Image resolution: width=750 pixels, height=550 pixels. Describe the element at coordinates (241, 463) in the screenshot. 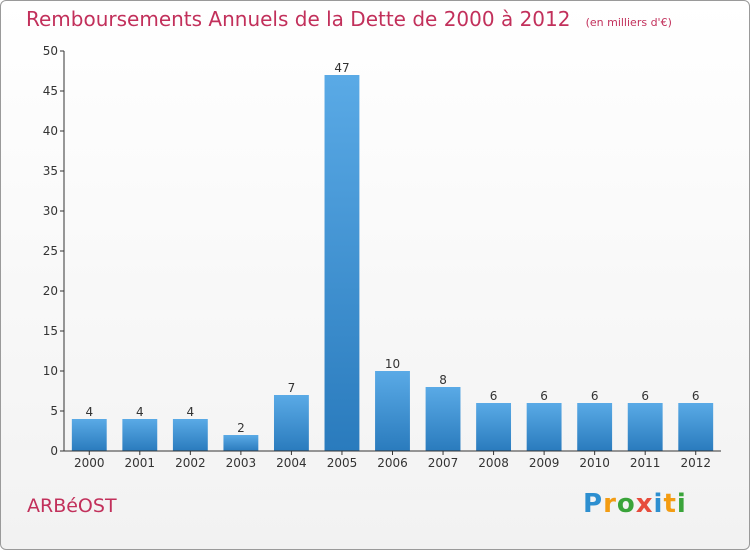

I see `x-tick-label: 2003` at that location.